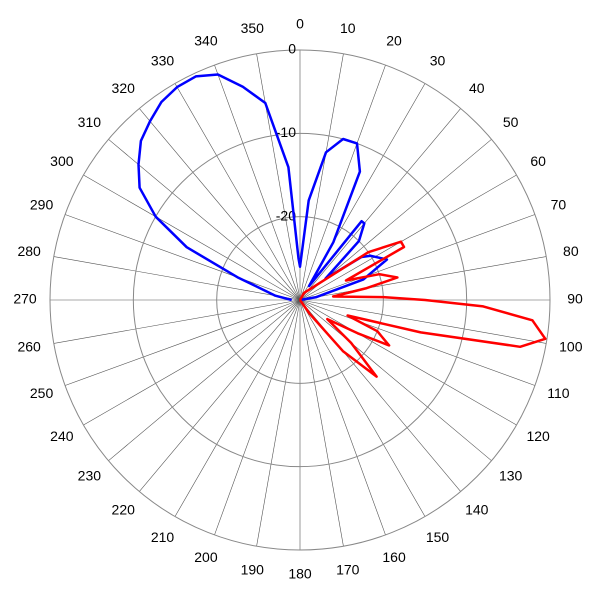 Image resolution: width=600 pixels, height=600 pixels. Describe the element at coordinates (394, 557) in the screenshot. I see `theta-tick-label: 160` at that location.